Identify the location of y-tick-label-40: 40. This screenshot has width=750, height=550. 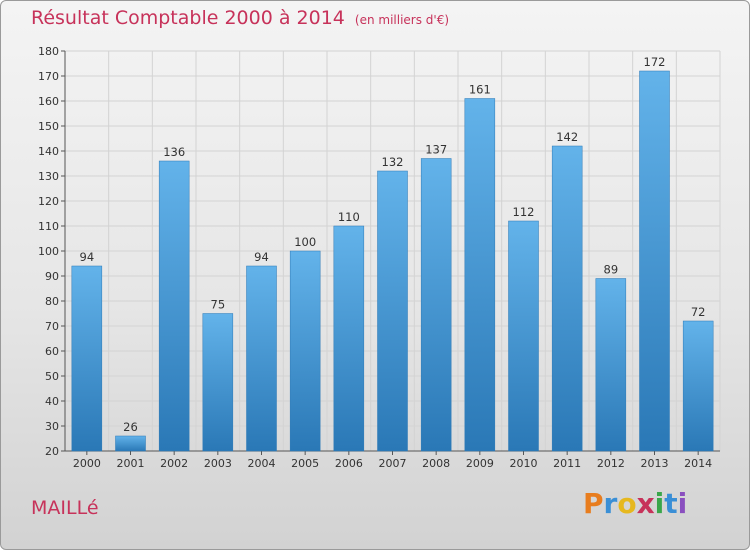
(52, 401).